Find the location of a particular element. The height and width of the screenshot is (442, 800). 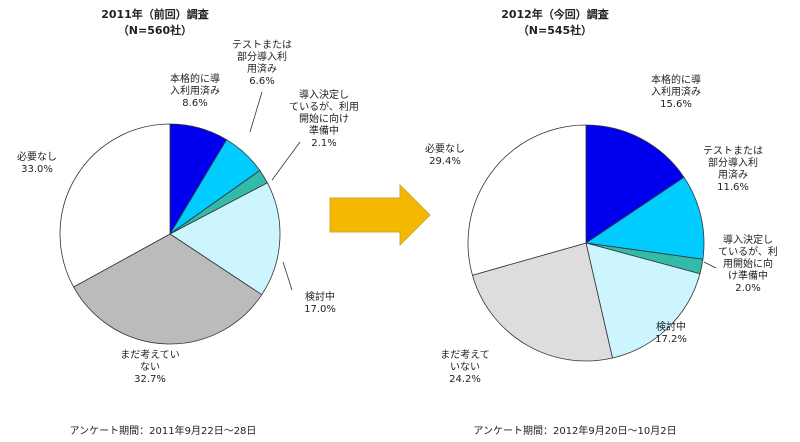

survey-period: アンケート期間：2012年9月20日～10月2日 is located at coordinates (574, 430).